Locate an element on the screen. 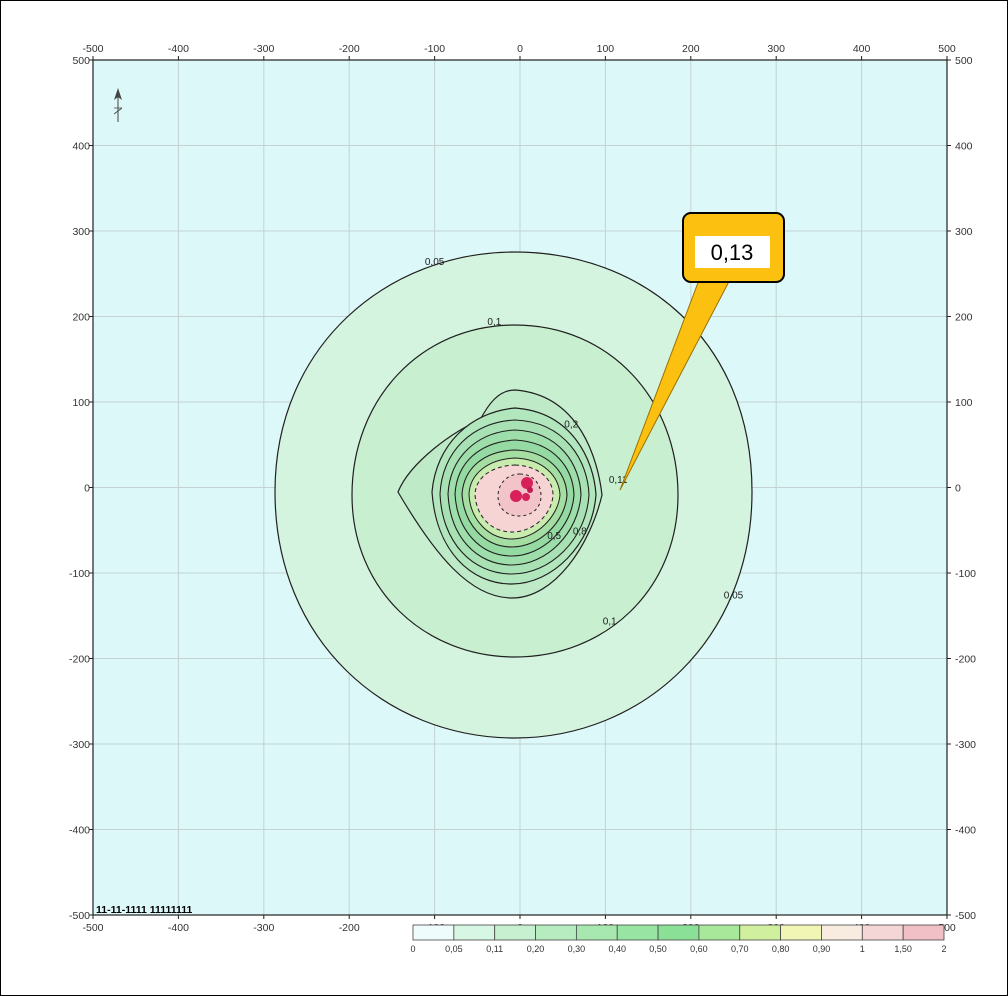  x-tick-label-top: -300 is located at coordinates (263, 49).